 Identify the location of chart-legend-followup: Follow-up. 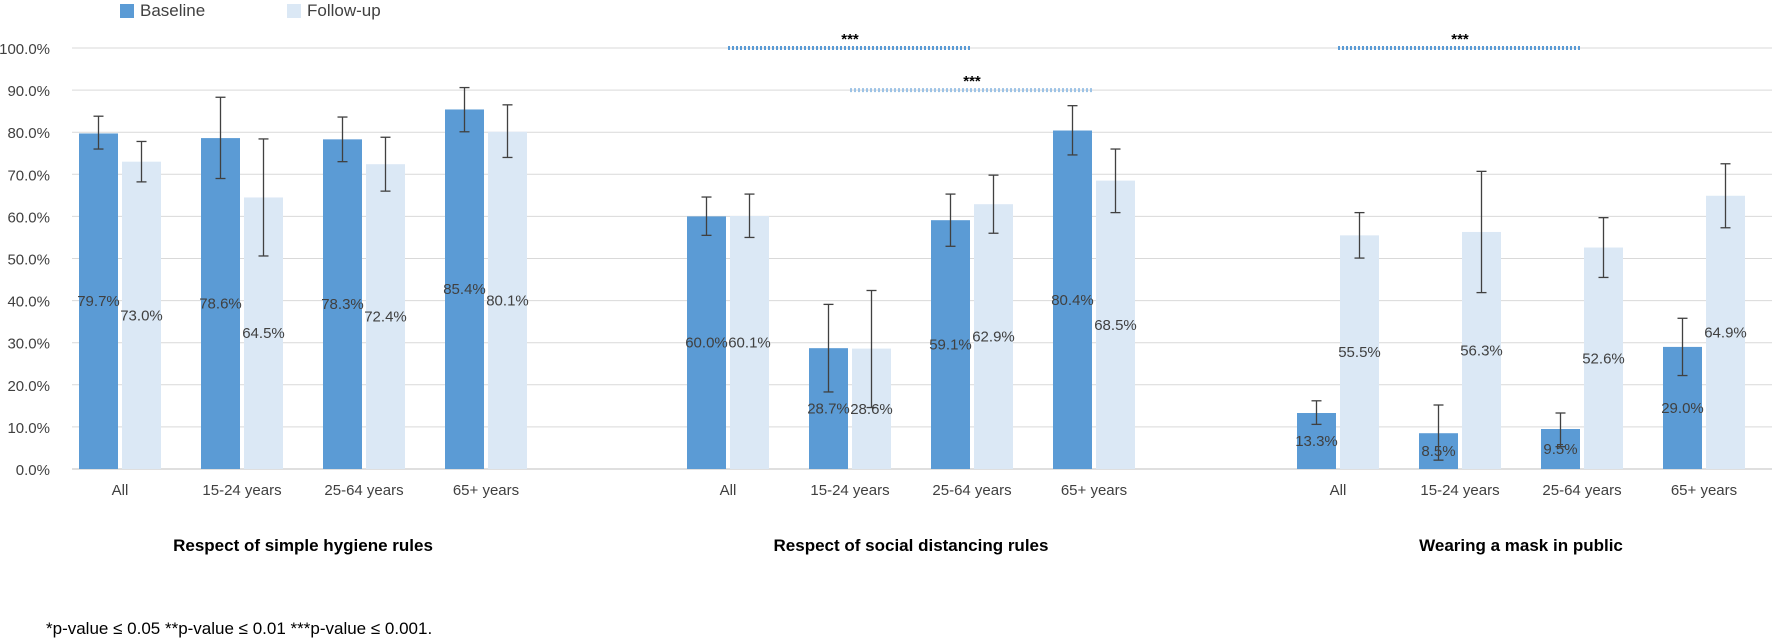
(334, 11).